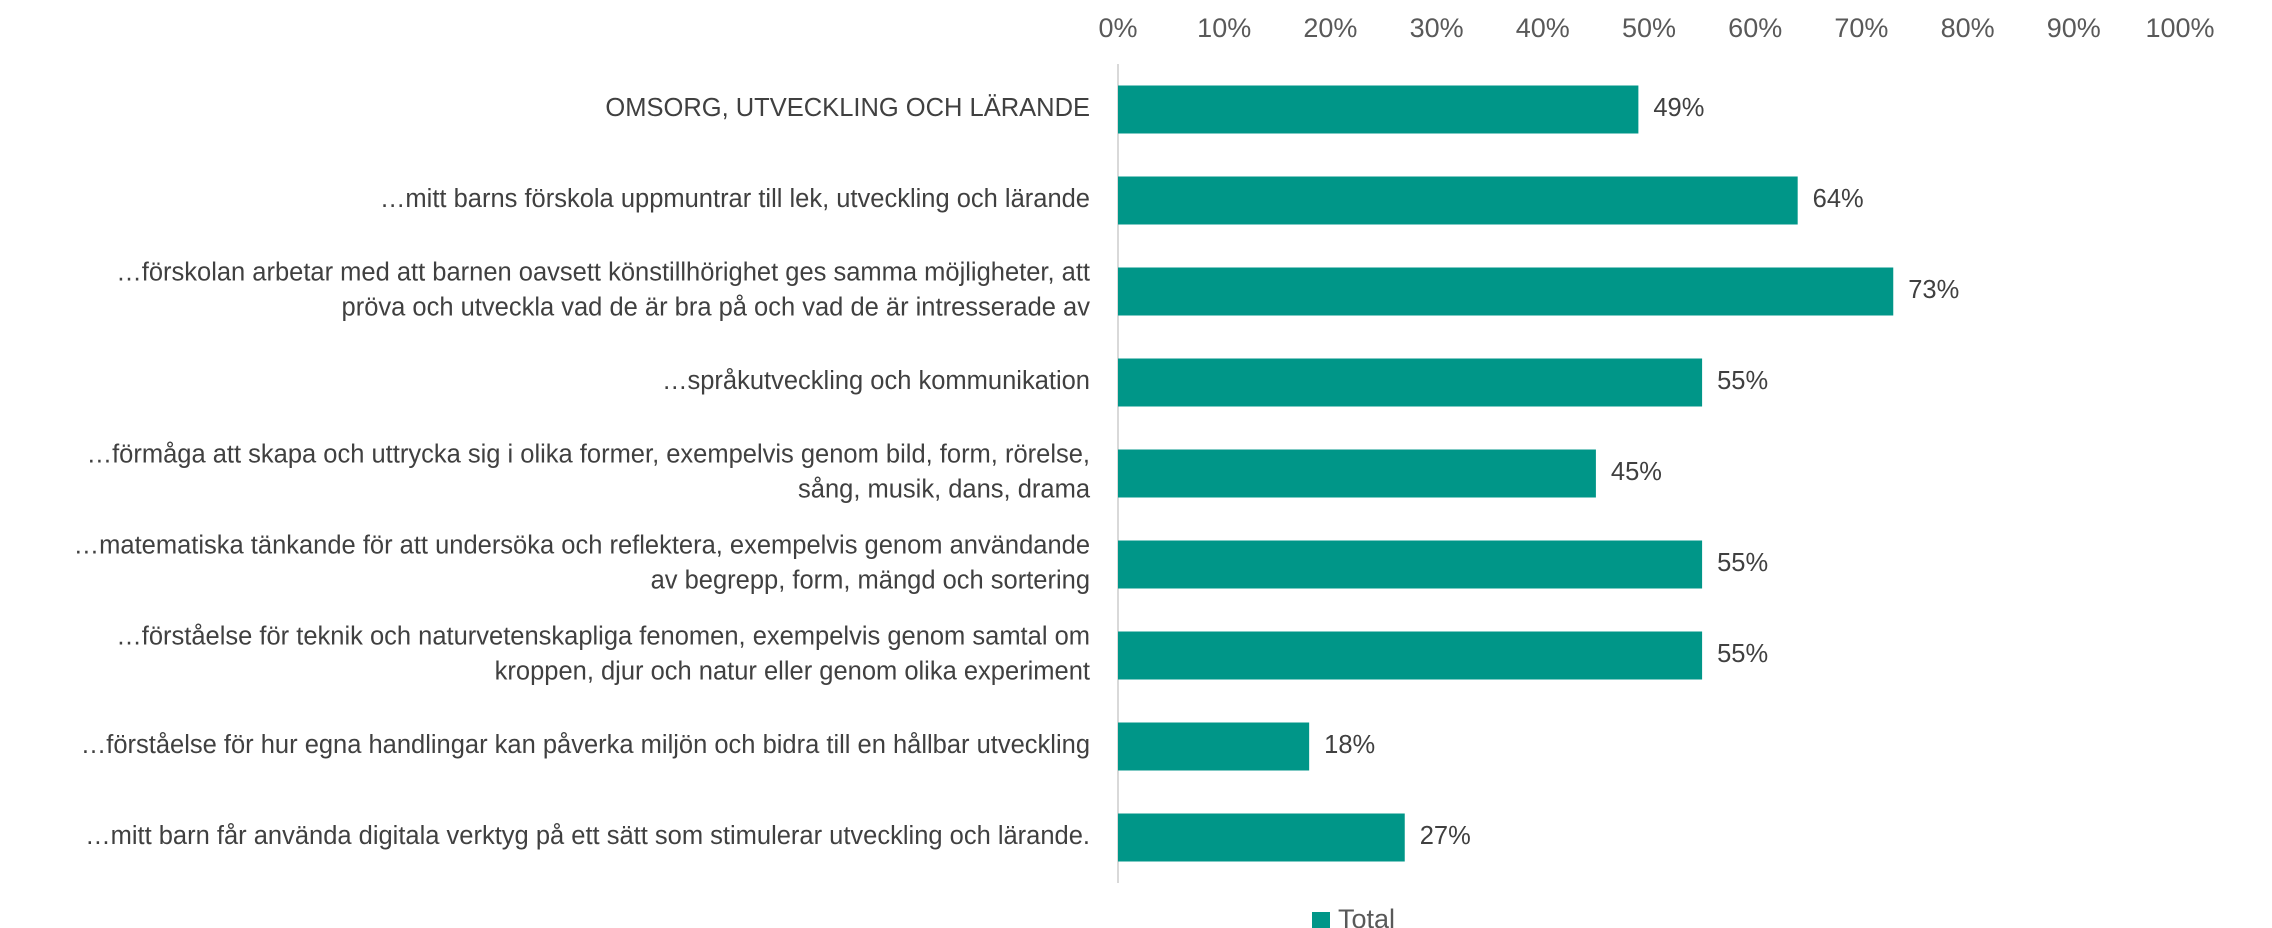 The height and width of the screenshot is (928, 2272). I want to click on data-label: 49%, so click(1678, 108).